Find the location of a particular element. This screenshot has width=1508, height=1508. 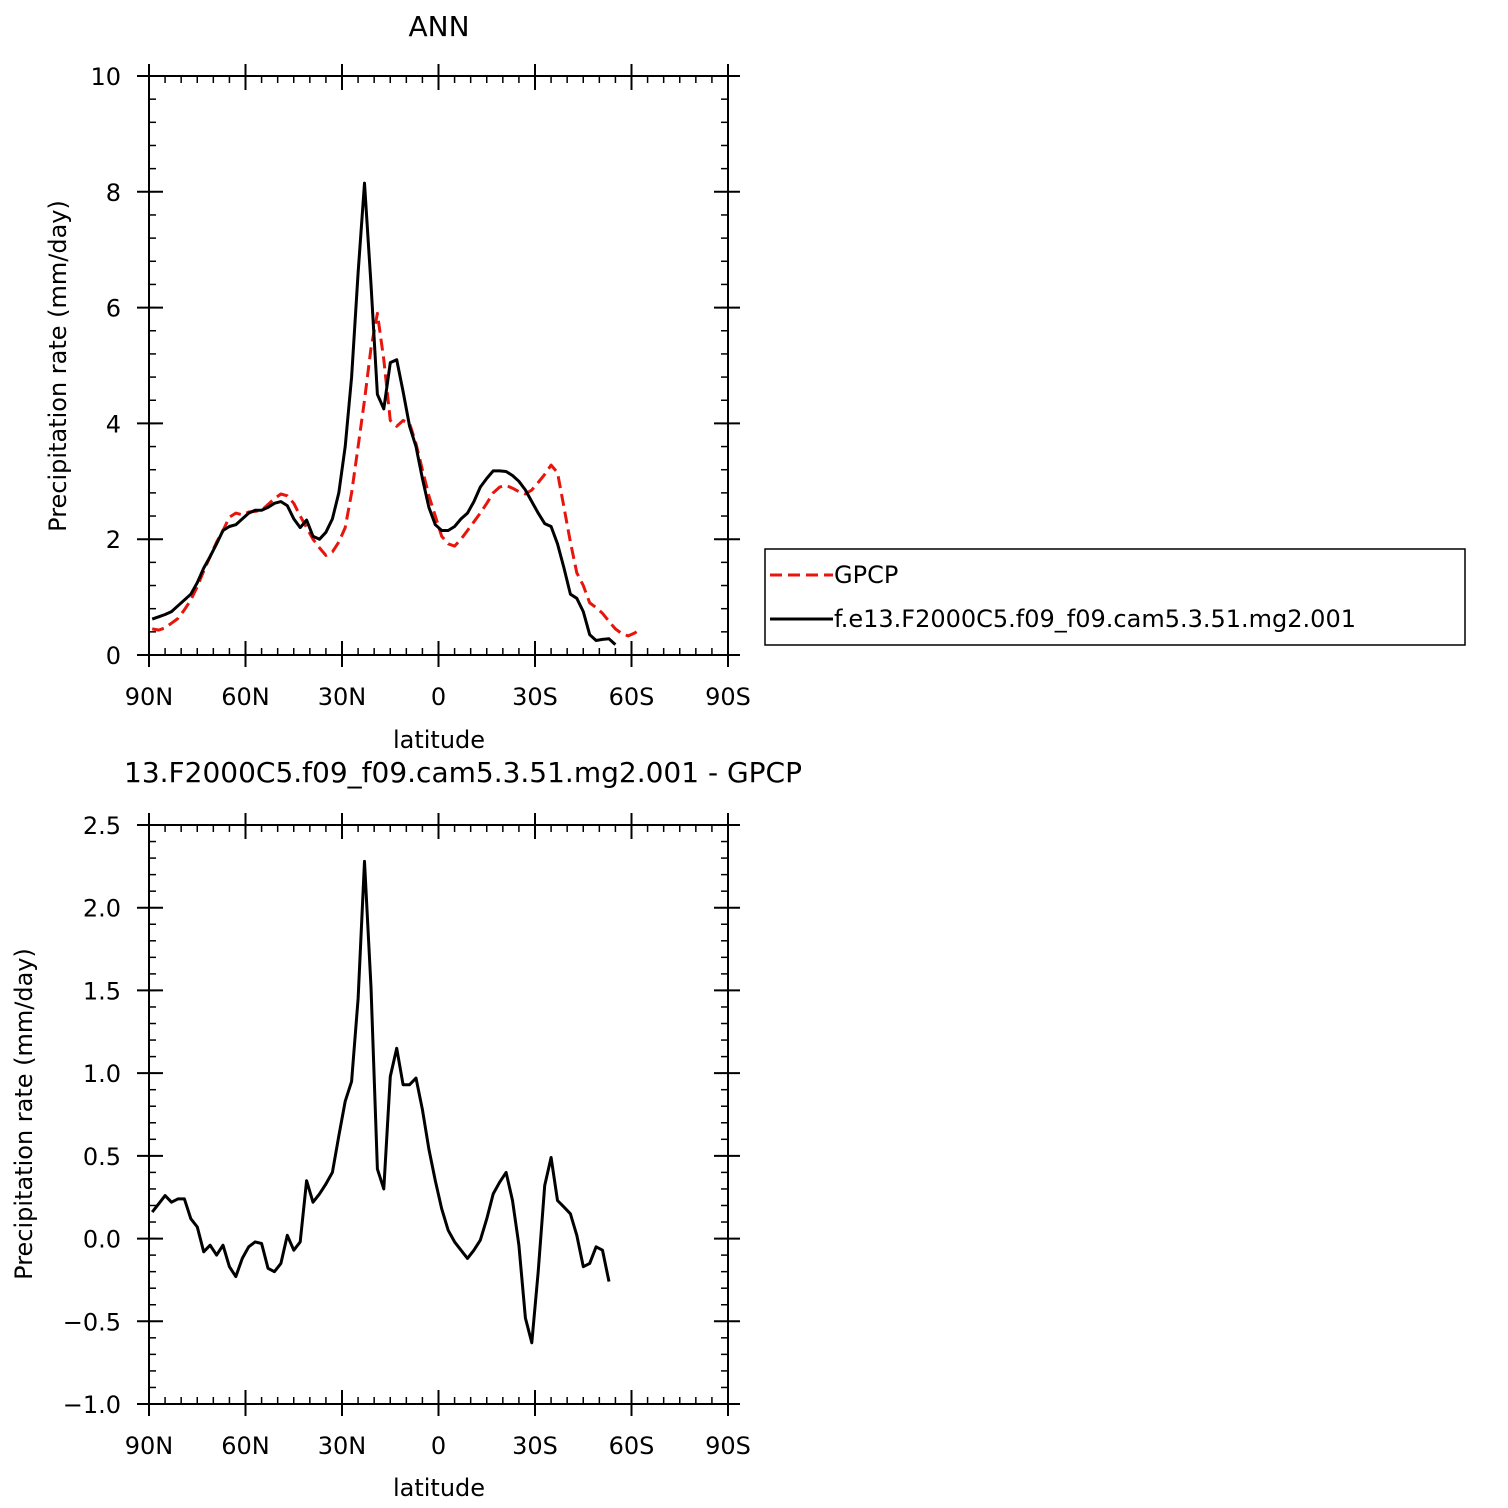

top-chart-title: ANN is located at coordinates (438, 26).